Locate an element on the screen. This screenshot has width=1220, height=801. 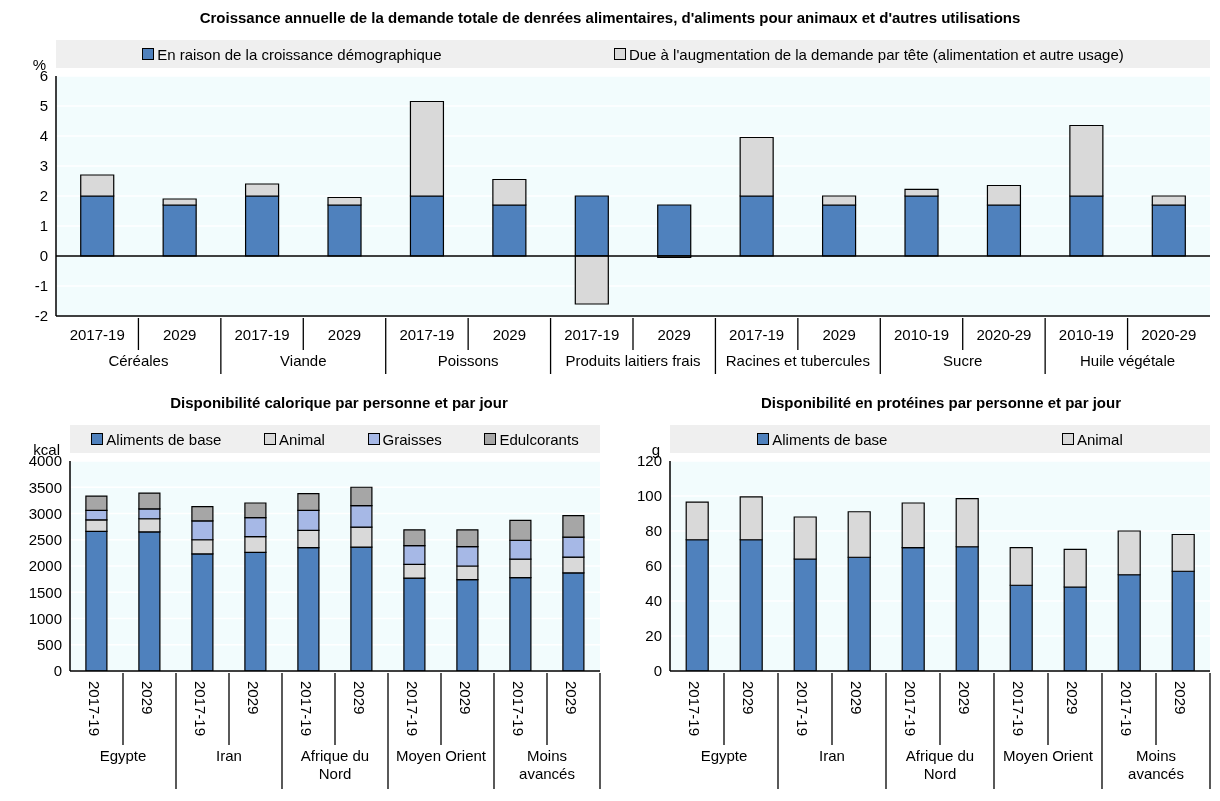
y-tick-label: 60 is located at coordinates (653, 566).